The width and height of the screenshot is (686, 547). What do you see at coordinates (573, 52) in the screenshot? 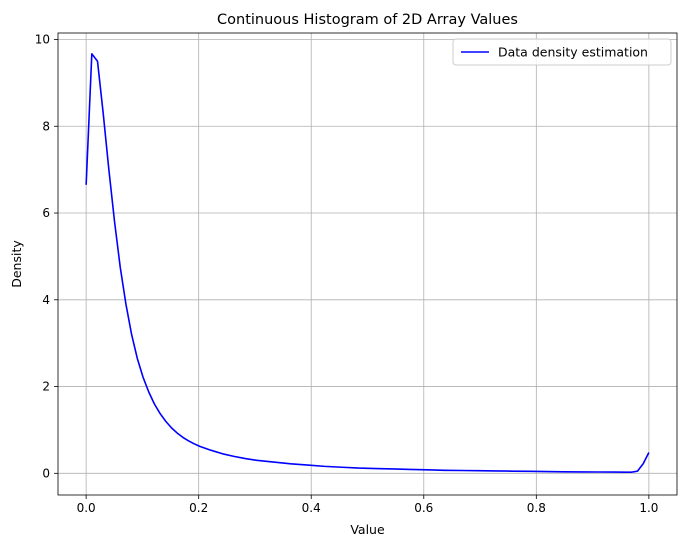
I see `legend-label: Data density estimation` at bounding box center [573, 52].